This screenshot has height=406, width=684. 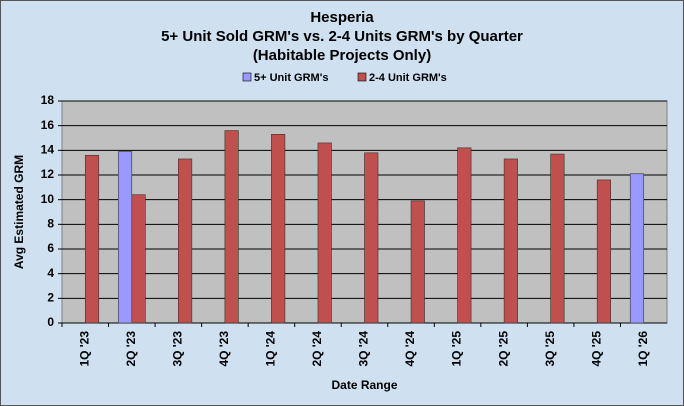 I want to click on y-tick-label: 16, so click(x=48, y=125).